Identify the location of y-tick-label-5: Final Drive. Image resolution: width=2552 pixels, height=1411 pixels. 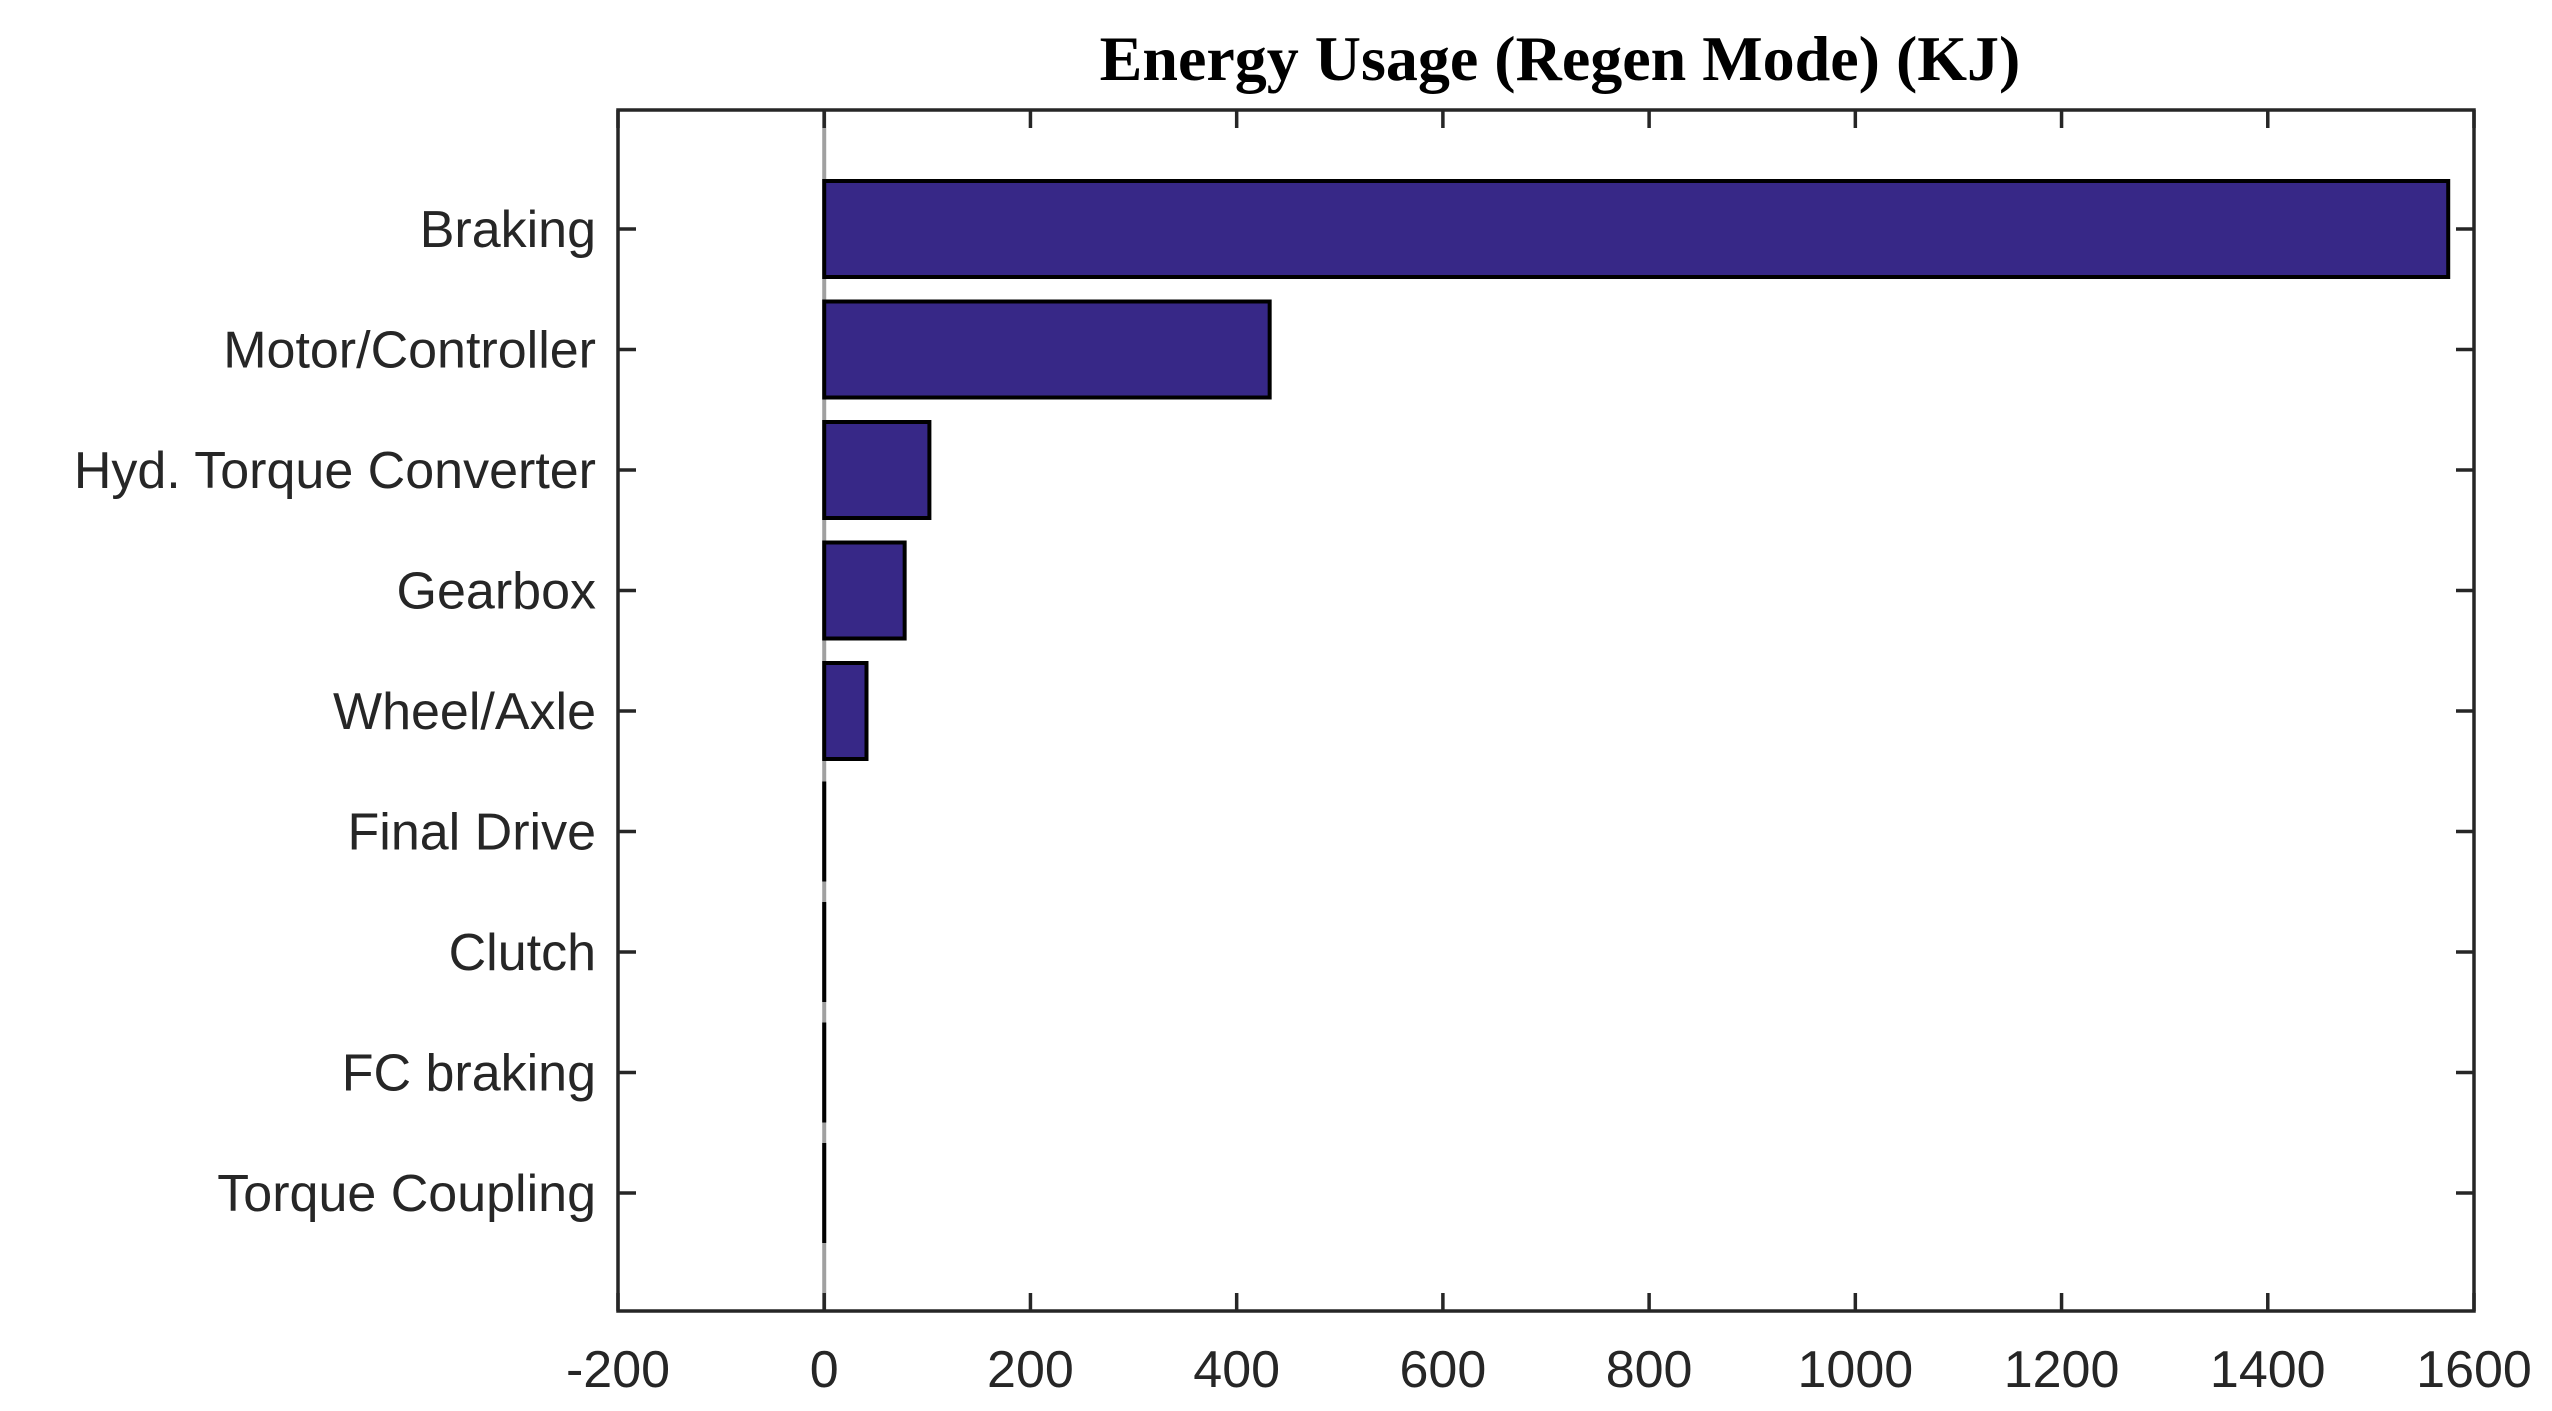
(472, 833).